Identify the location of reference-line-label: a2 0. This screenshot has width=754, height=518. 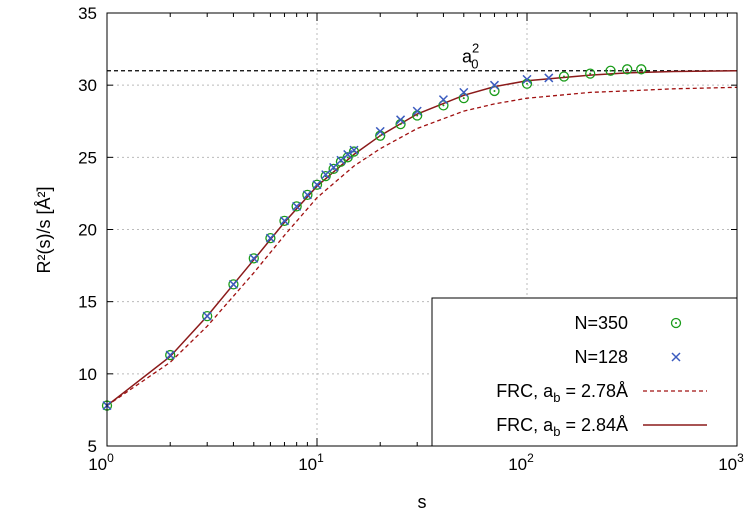
(470, 56).